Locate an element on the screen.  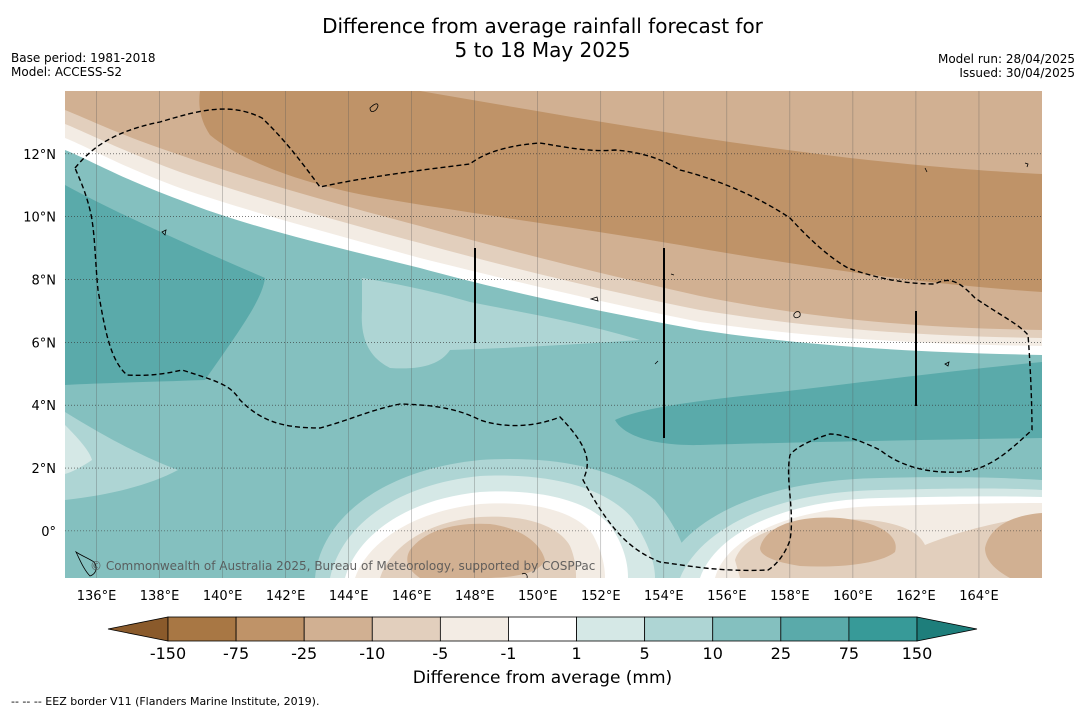
model-name: Model: ACCESS-S2 is located at coordinates (67, 72).